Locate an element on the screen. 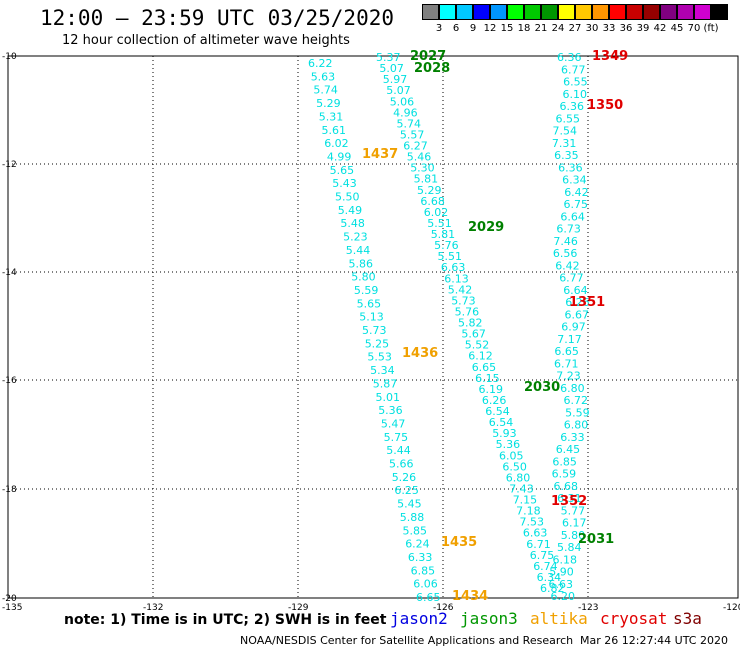  lon-tick-label: -120 is located at coordinates (731, 608).